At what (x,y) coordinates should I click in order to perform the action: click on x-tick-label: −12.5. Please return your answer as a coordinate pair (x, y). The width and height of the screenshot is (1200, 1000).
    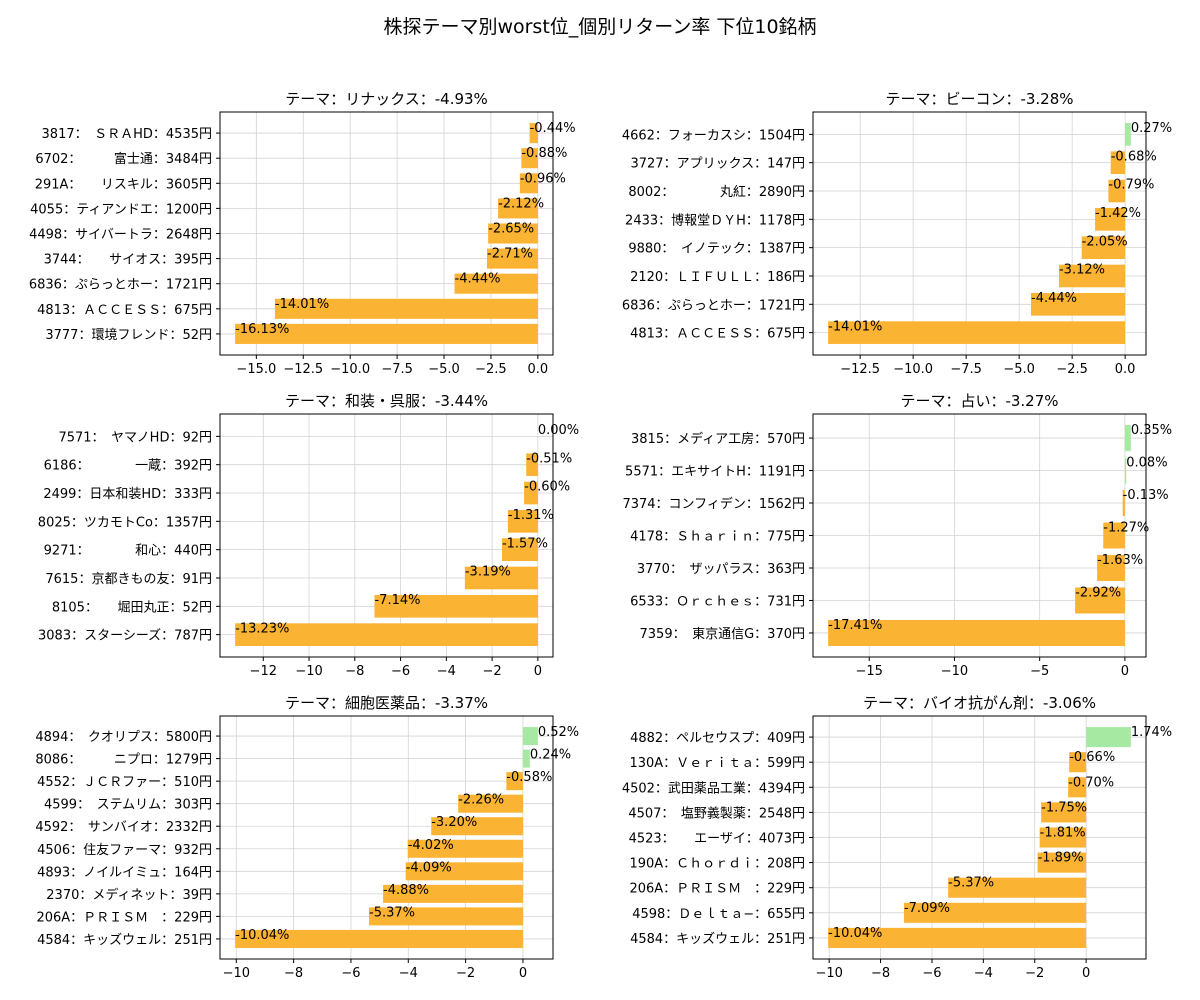
    Looking at the image, I should click on (303, 369).